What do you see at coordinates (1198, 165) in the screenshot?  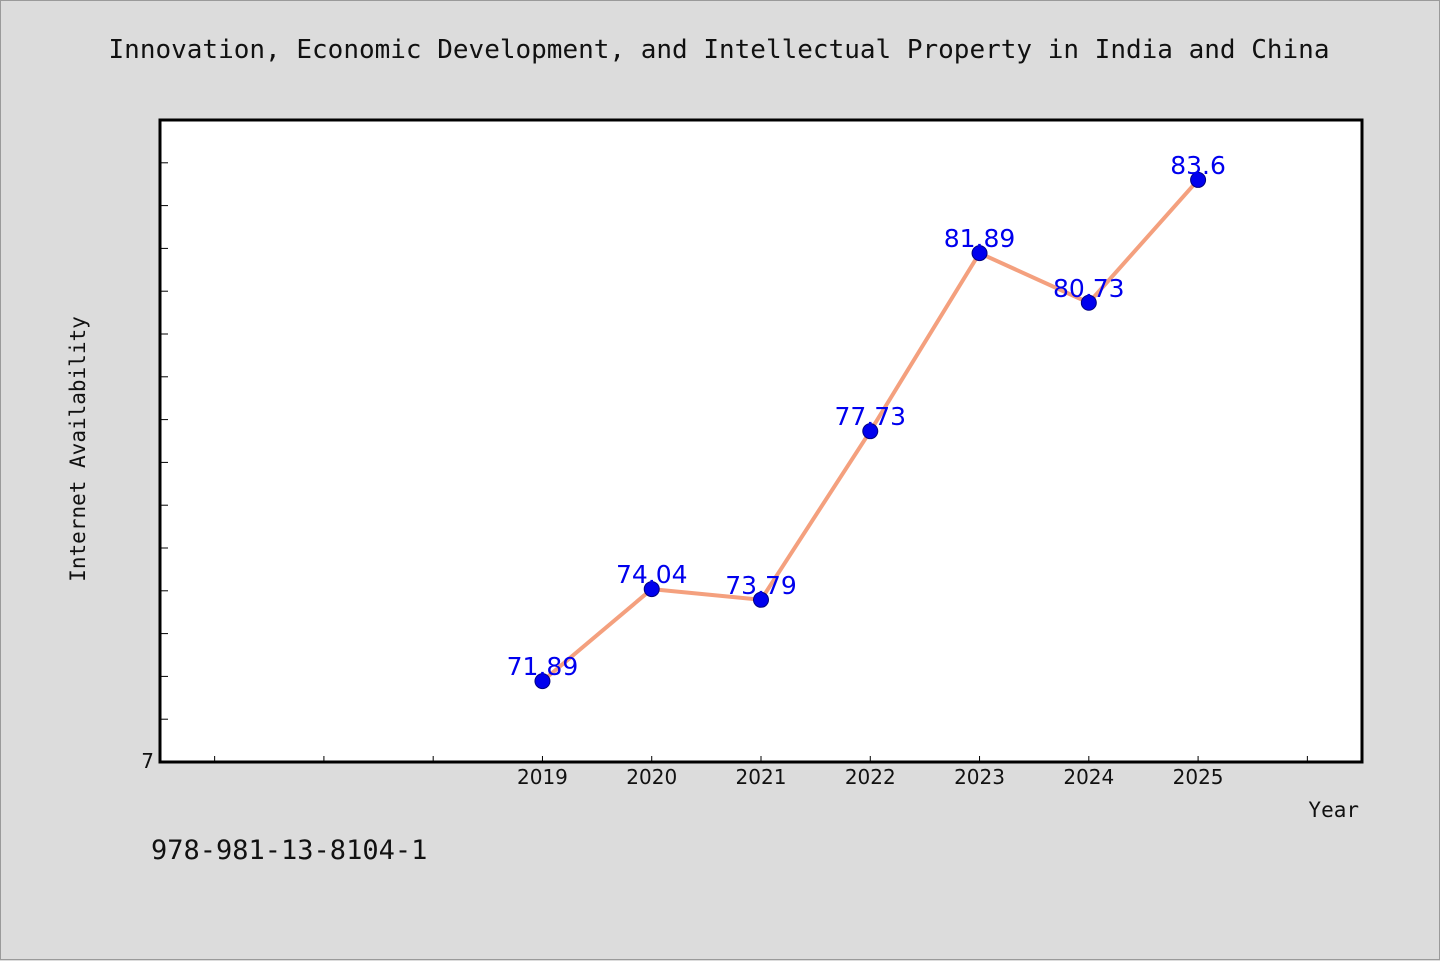 I see `data-label-2025: 83.6` at bounding box center [1198, 165].